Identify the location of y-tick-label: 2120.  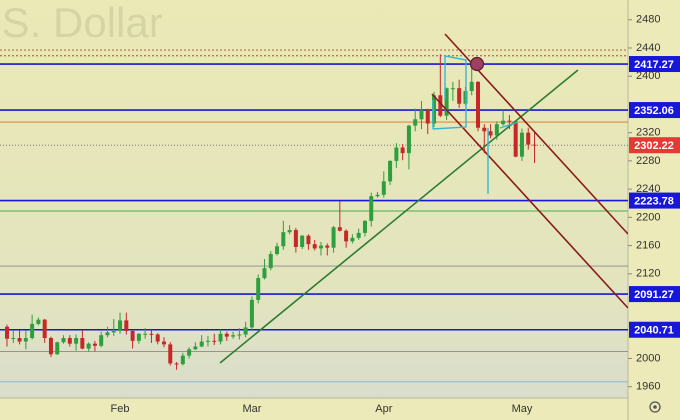
(648, 274).